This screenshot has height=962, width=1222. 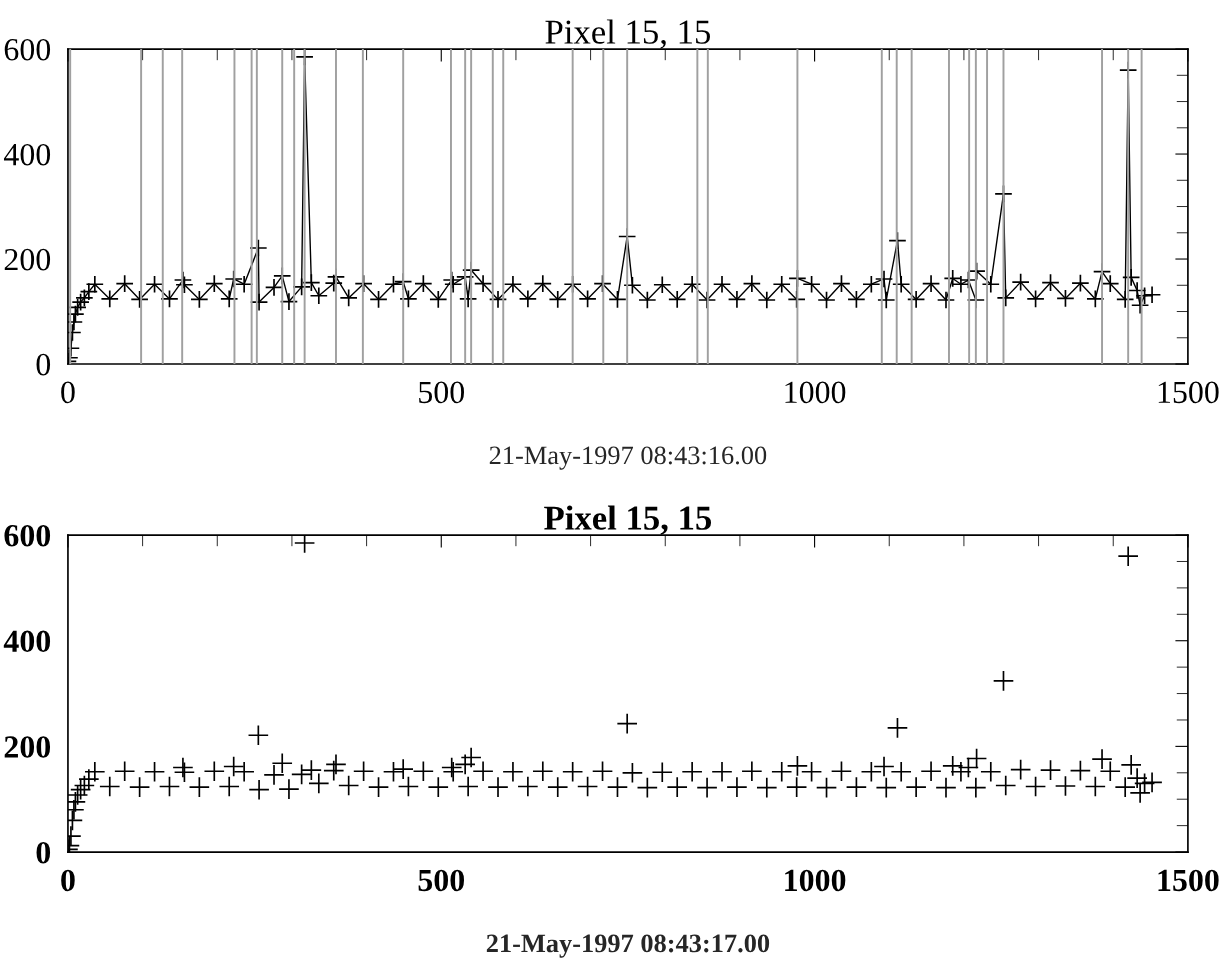 I want to click on x-axis-title: 21-May-1997 08:43:16.00, so click(x=628, y=458).